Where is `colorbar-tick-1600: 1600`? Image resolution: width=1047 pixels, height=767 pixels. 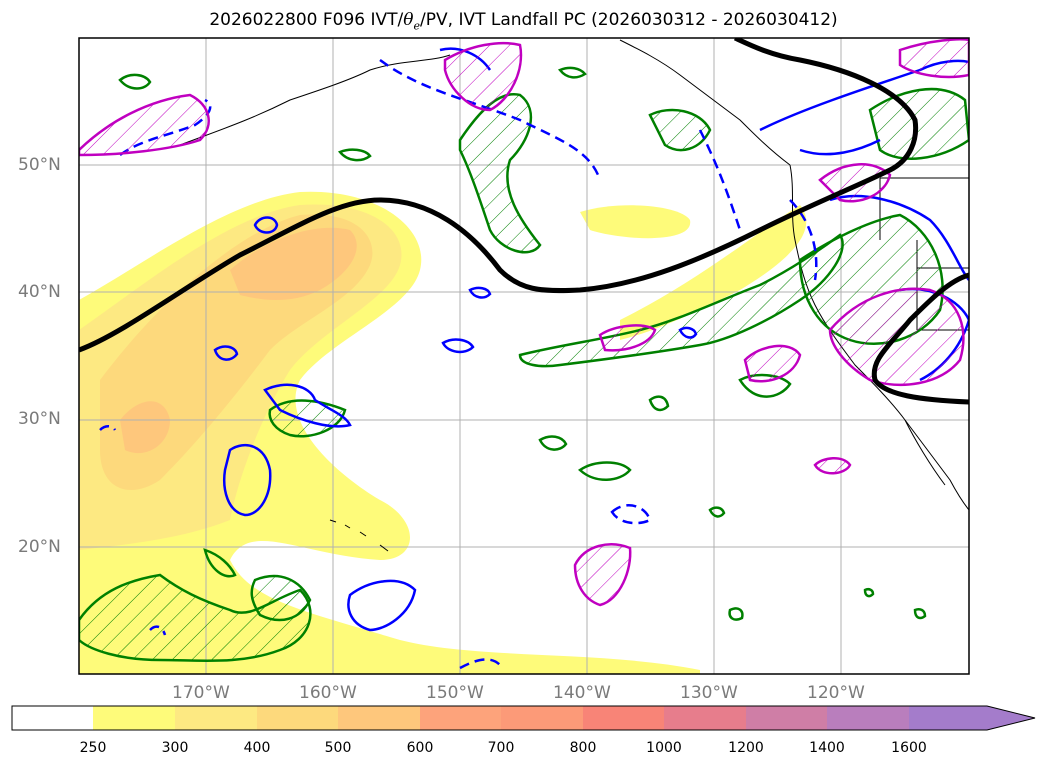 colorbar-tick-1600: 1600 is located at coordinates (909, 748).